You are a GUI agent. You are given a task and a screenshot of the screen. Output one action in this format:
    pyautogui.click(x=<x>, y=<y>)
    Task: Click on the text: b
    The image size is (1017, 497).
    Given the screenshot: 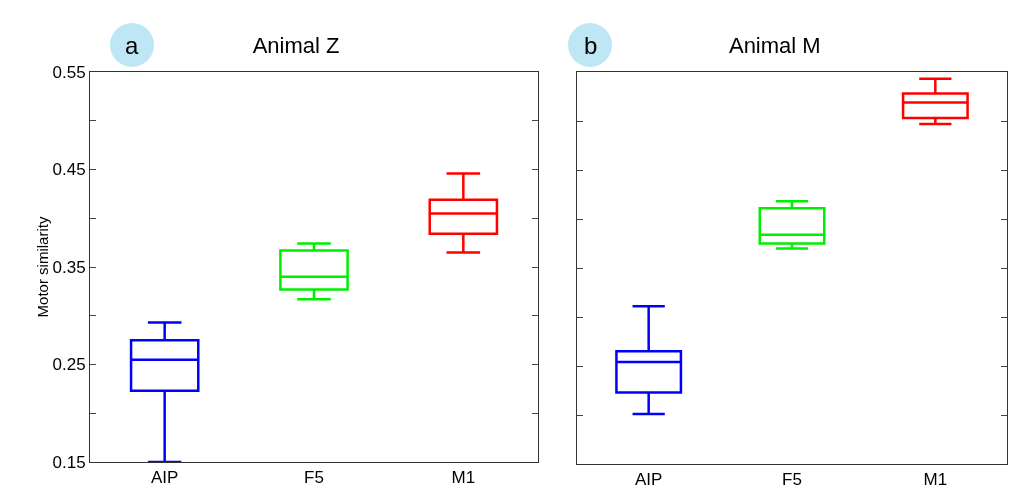 What is the action you would take?
    pyautogui.click(x=591, y=45)
    